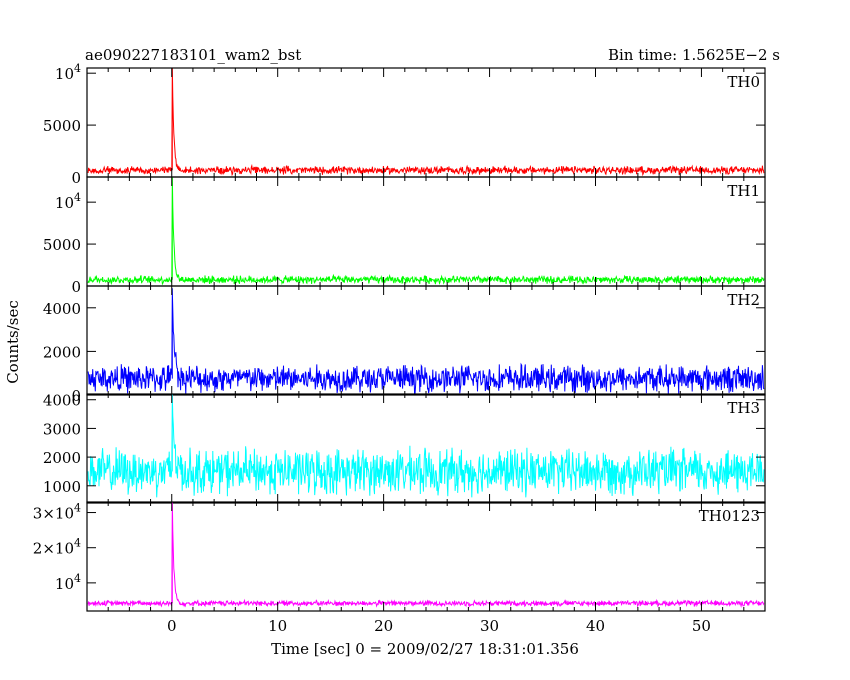 This screenshot has height=680, width=850. What do you see at coordinates (383, 626) in the screenshot?
I see `x-tick-label: 20` at bounding box center [383, 626].